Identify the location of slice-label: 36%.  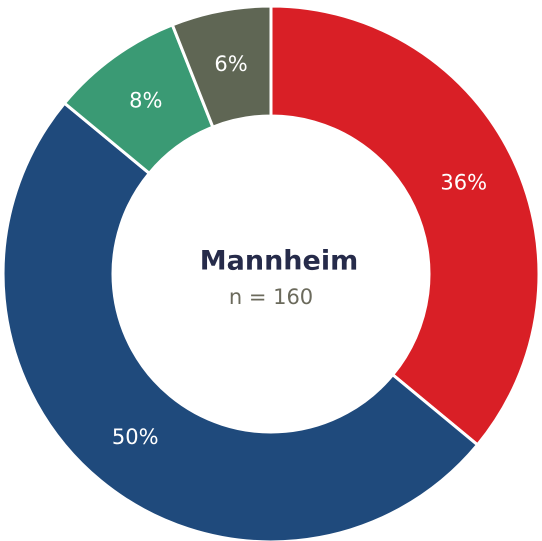
(463, 182).